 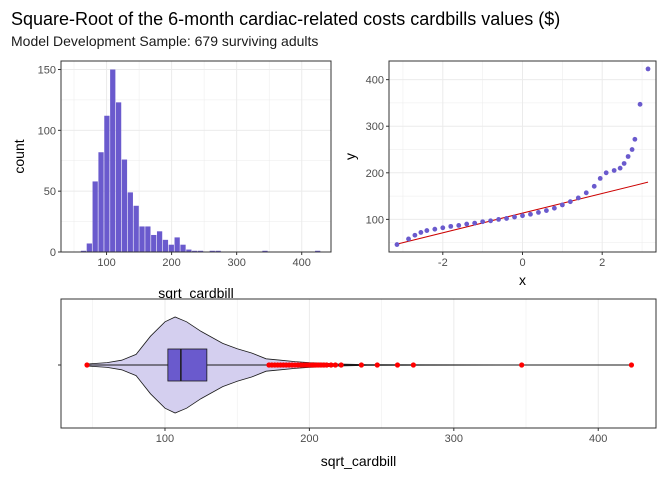 I want to click on hist-x-tick-label: 100, so click(x=106, y=263).